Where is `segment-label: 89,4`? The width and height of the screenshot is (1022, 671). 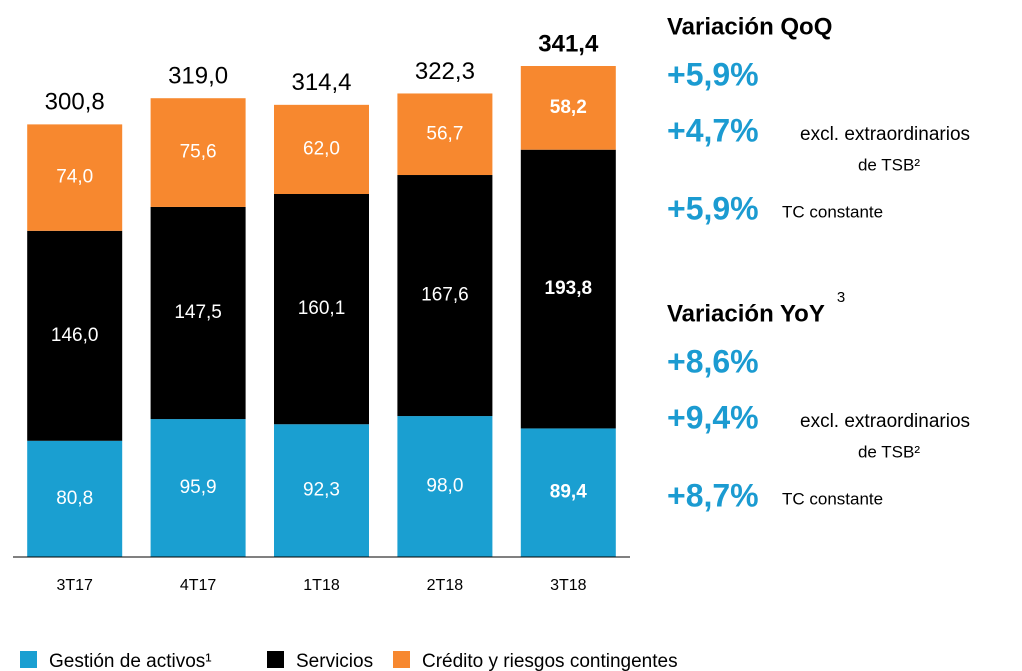
segment-label: 89,4 is located at coordinates (568, 492).